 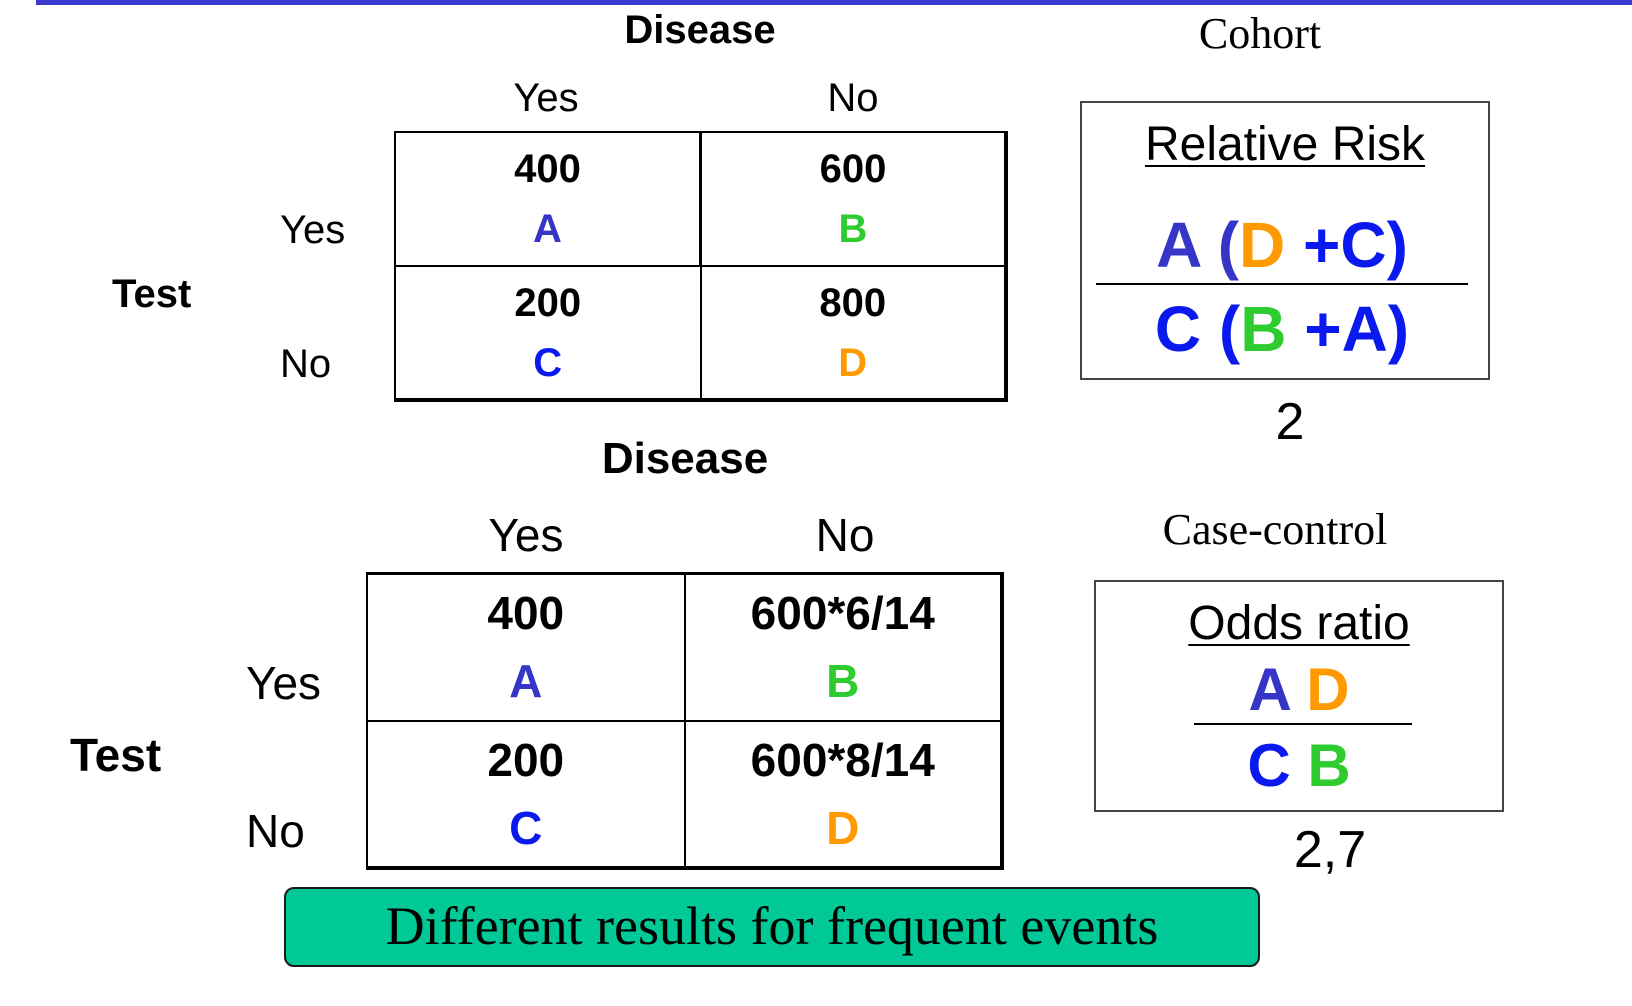 I want to click on cohort-table: 400 A 600 B 200 C 800 D, so click(x=701, y=266).